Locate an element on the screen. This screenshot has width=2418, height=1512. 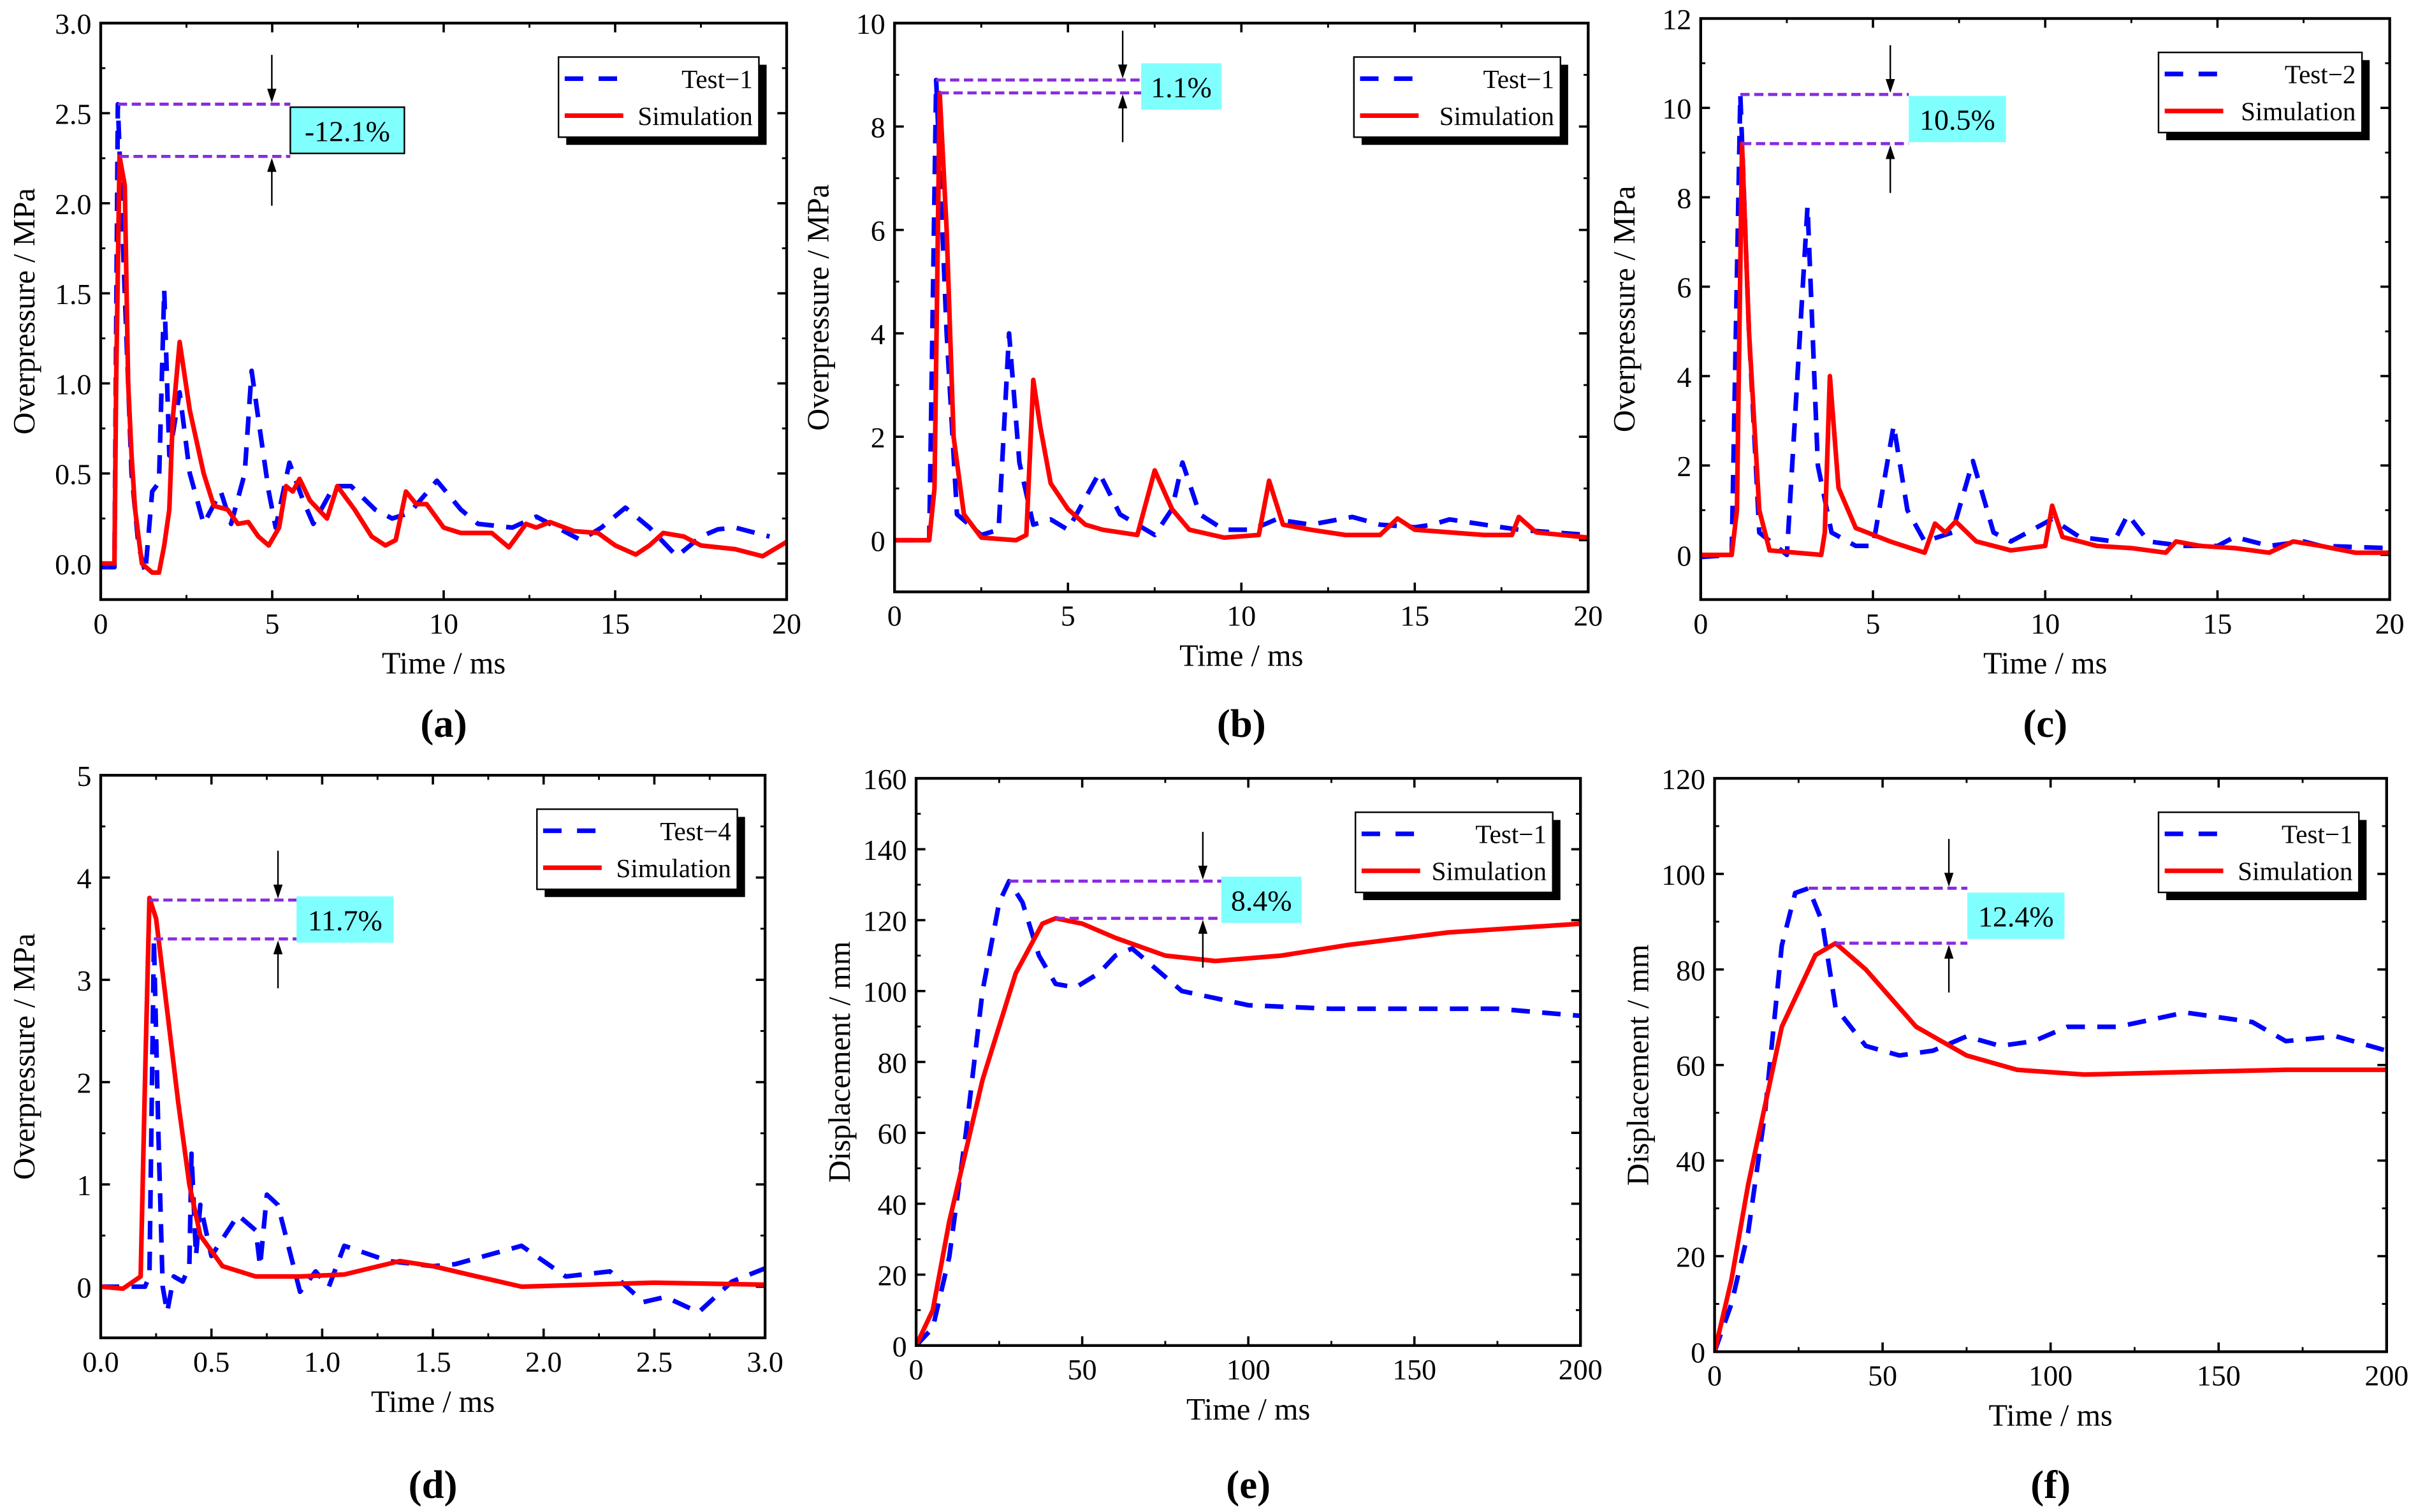
y-tick-label: 140 is located at coordinates (885, 850).